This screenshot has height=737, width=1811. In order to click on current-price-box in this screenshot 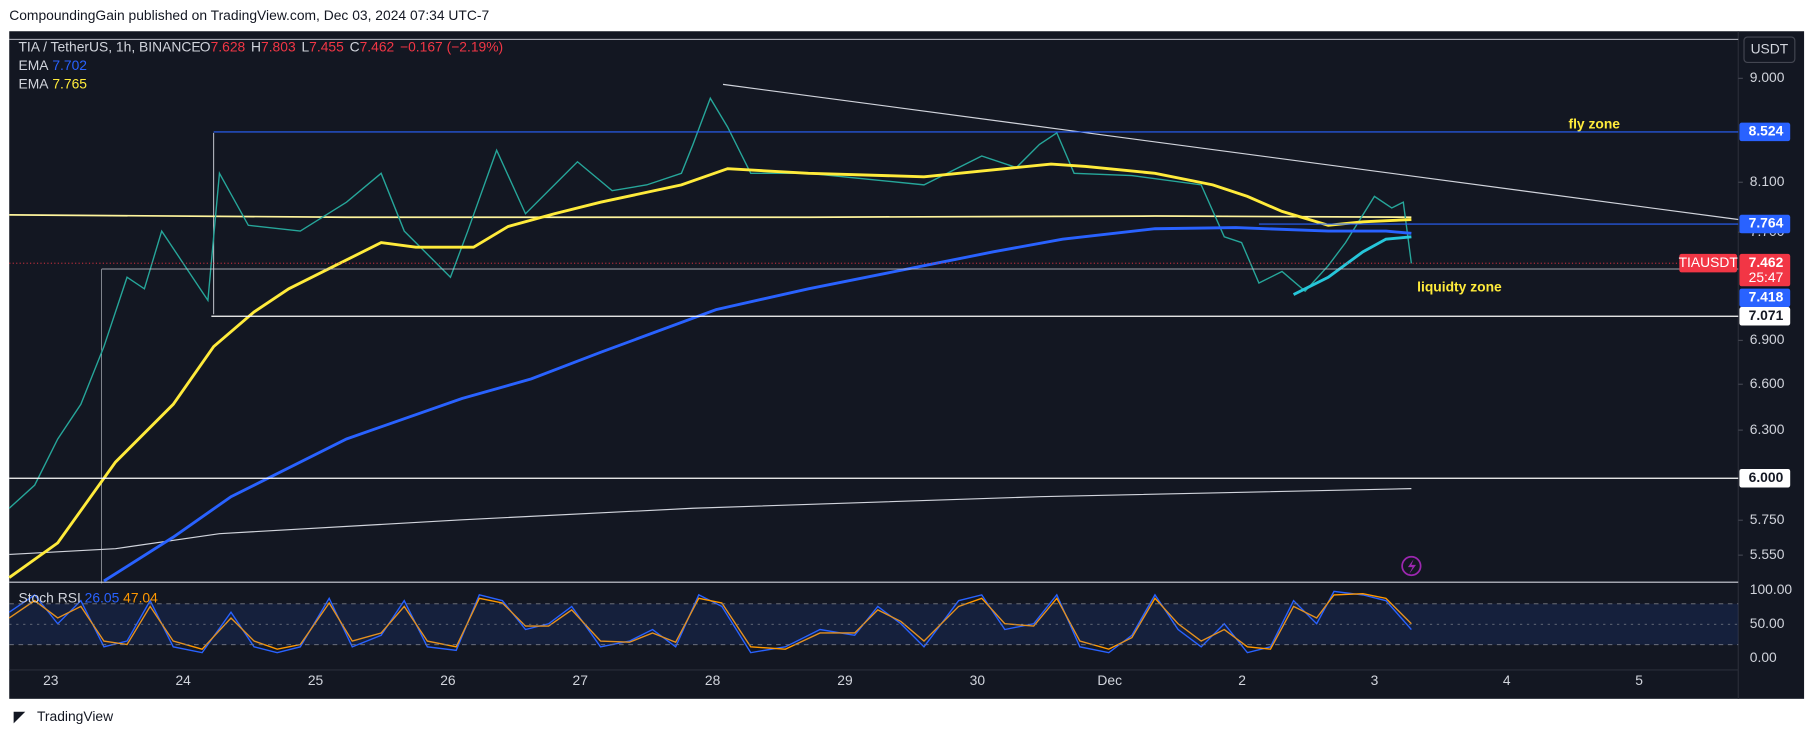, I will do `click(1765, 270)`.